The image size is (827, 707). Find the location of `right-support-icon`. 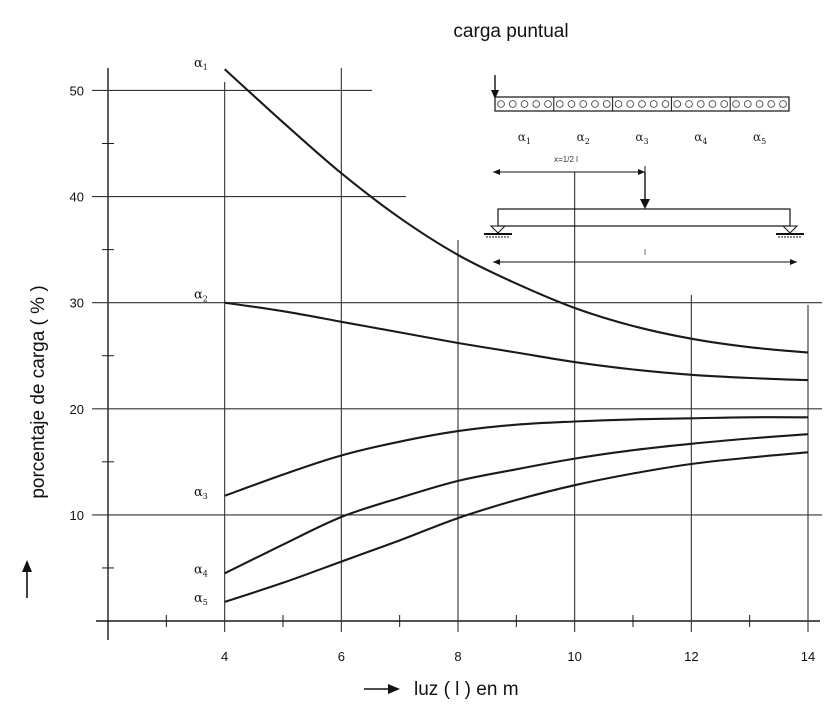

right-support-icon is located at coordinates (790, 231).